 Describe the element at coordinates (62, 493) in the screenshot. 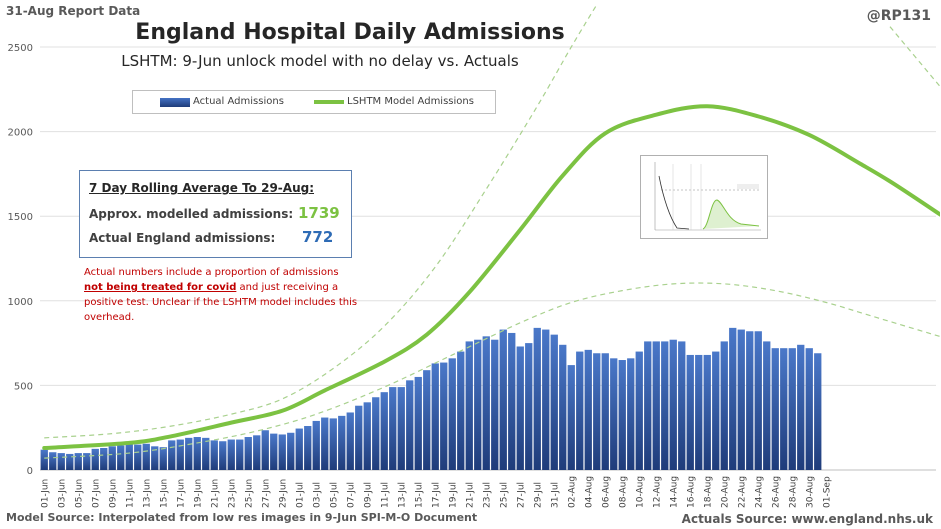

I see `x-tick-label: 03-Jun` at that location.